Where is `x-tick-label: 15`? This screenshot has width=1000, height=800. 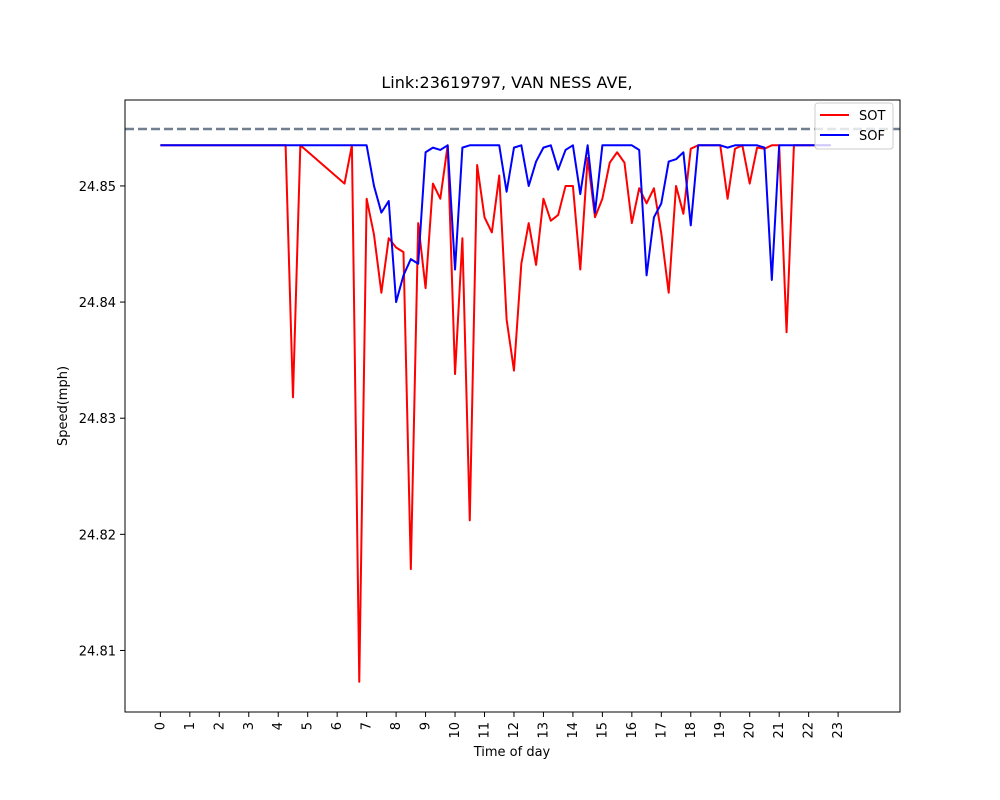 x-tick-label: 15 is located at coordinates (602, 730).